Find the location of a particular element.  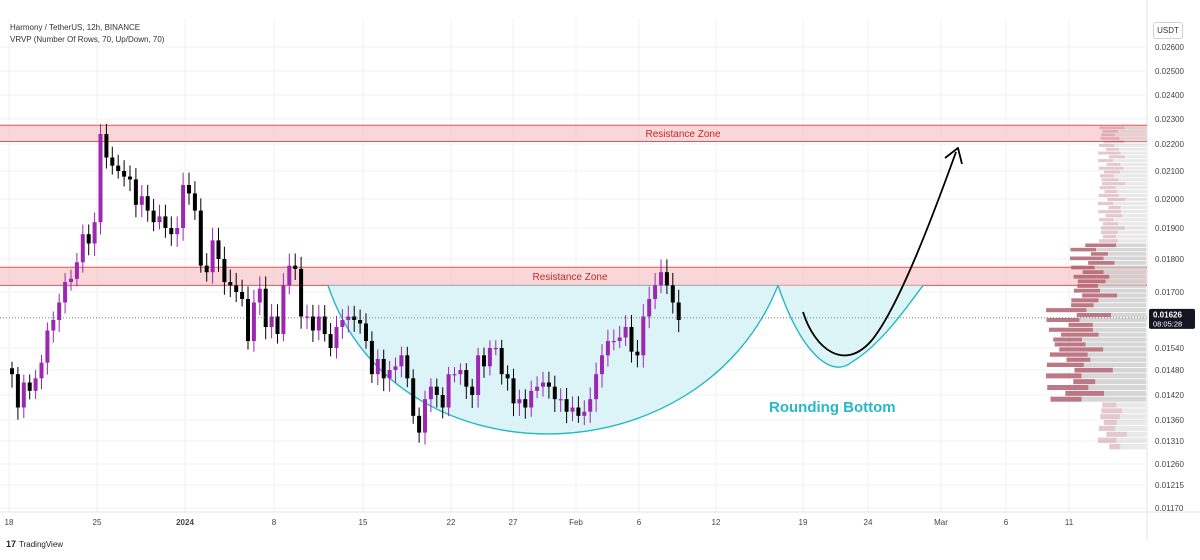

tradingview-logo-icon: 17 is located at coordinates (11, 544).